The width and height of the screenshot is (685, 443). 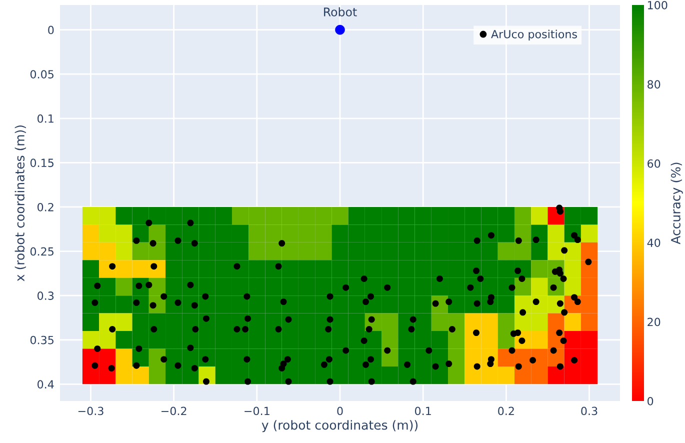 What do you see at coordinates (654, 84) in the screenshot?
I see `color-bar-label: 80` at bounding box center [654, 84].